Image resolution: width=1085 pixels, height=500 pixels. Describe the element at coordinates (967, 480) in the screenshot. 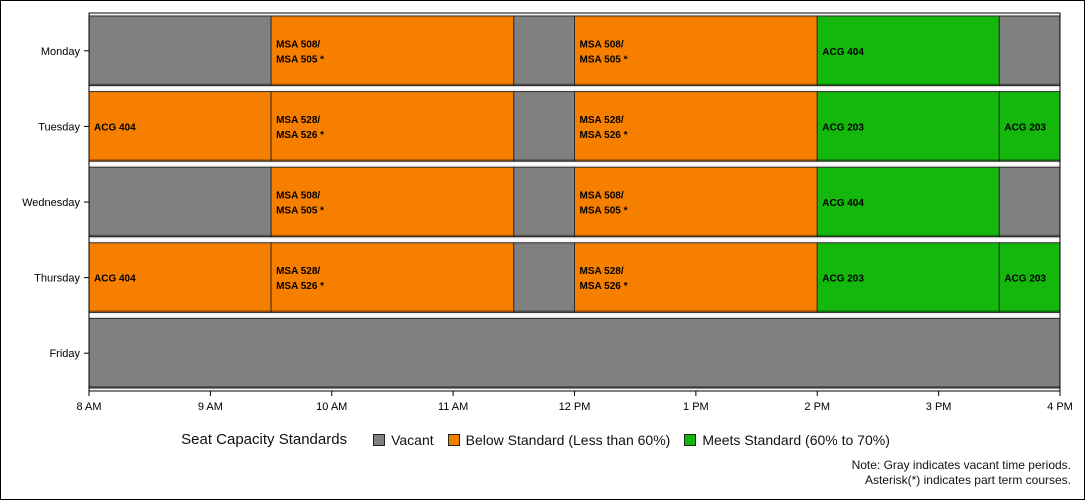

I see `note-asterisk: Asterisk(*) indicates part term courses.` at that location.